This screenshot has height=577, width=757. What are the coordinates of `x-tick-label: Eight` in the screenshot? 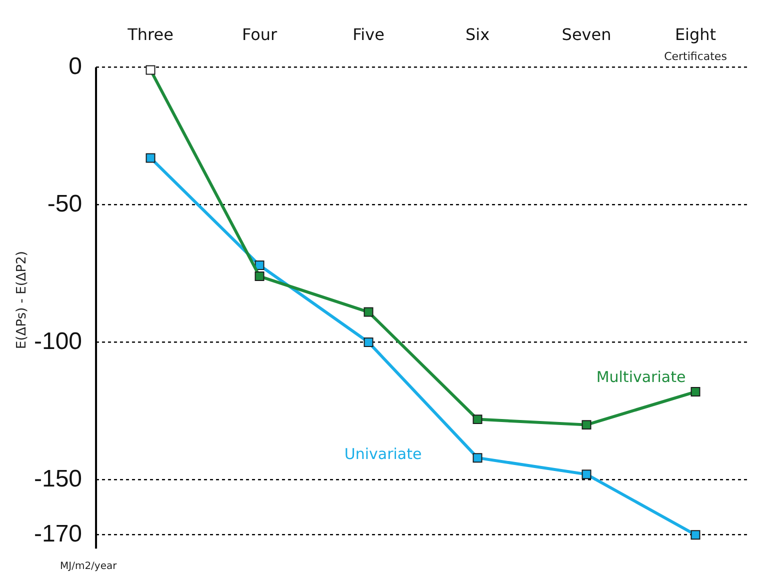 It's located at (695, 34).